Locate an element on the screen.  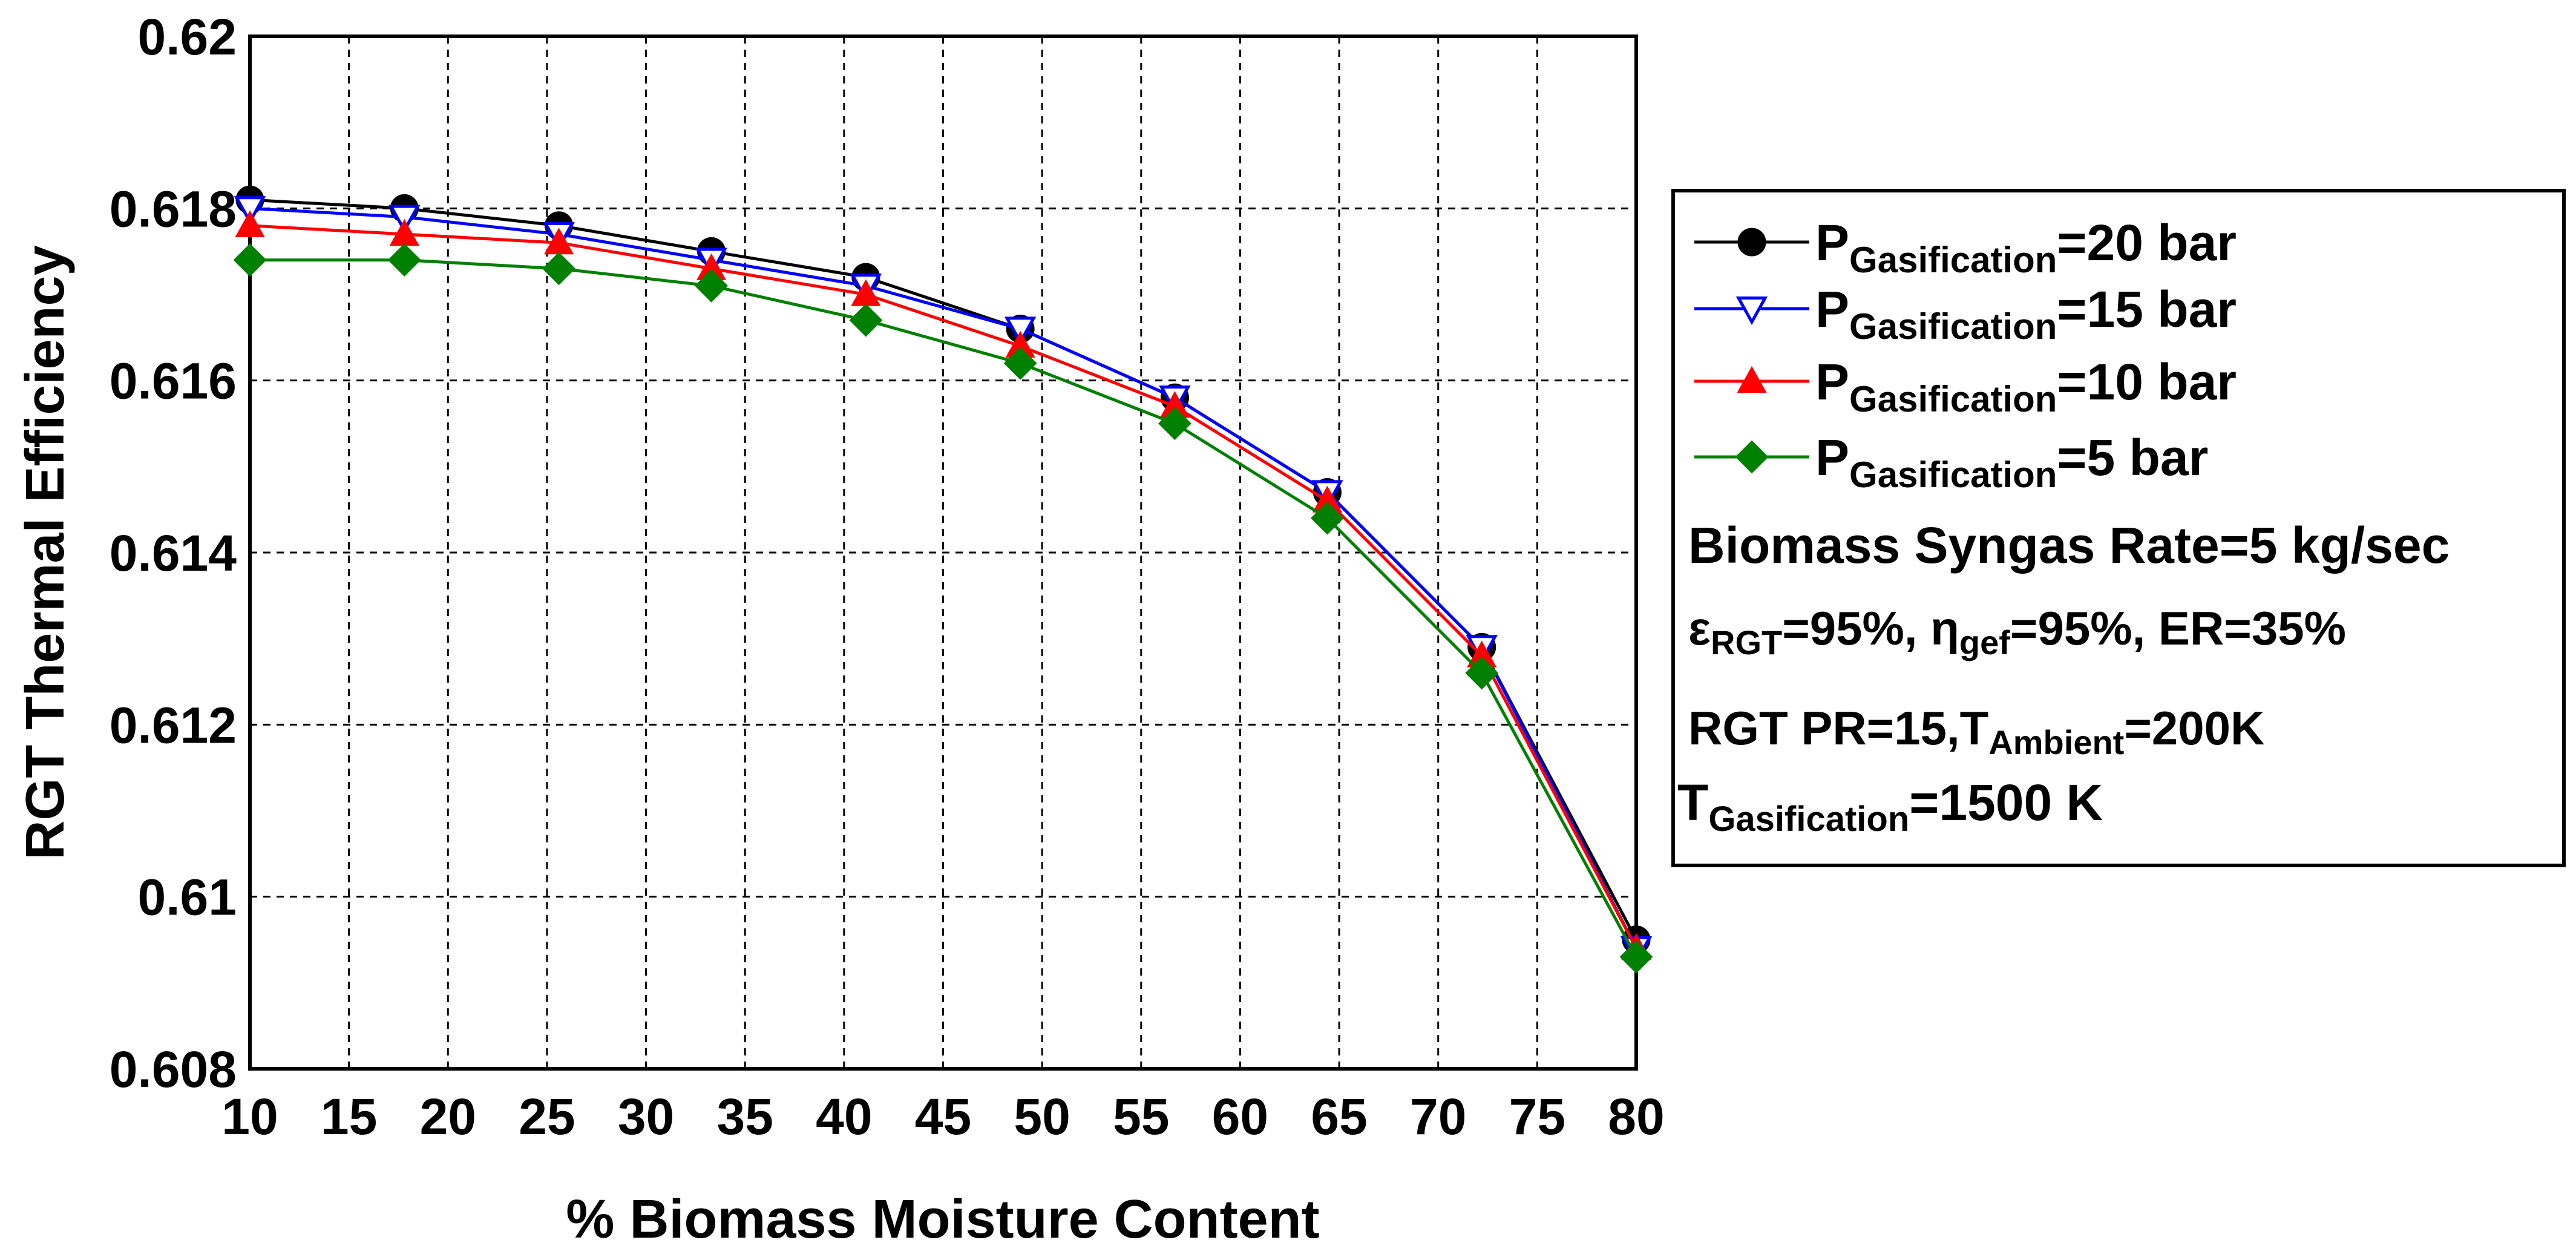
x-tick-label: 45 is located at coordinates (943, 1116).